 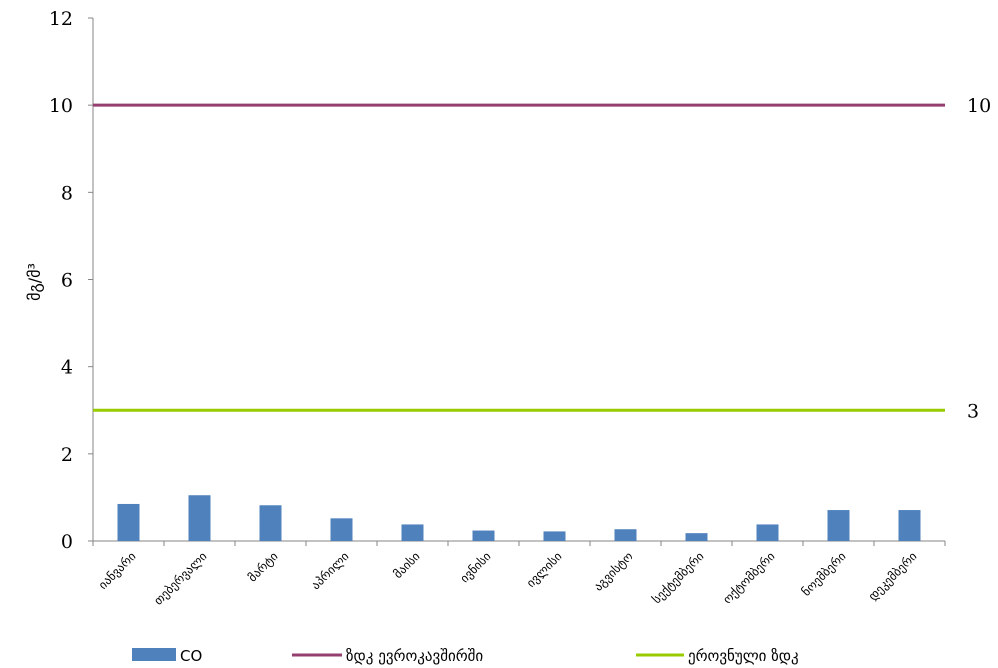 What do you see at coordinates (34, 282) in the screenshot?
I see `y-axis-title: მგ/მ³` at bounding box center [34, 282].